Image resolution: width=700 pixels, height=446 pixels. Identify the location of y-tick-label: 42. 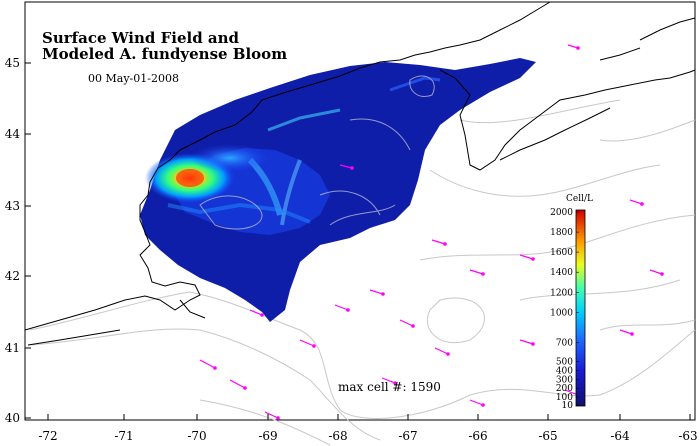
(12, 276).